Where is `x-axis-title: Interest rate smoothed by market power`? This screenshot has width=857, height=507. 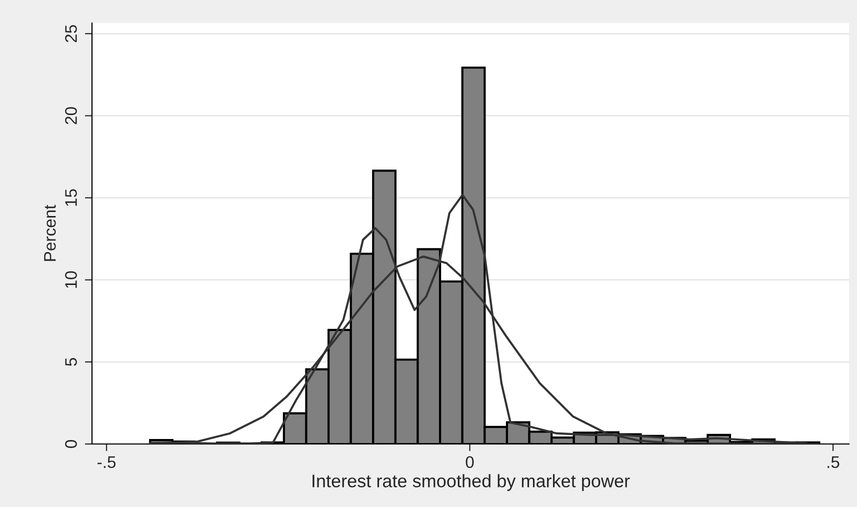 x-axis-title: Interest rate smoothed by market power is located at coordinates (471, 482).